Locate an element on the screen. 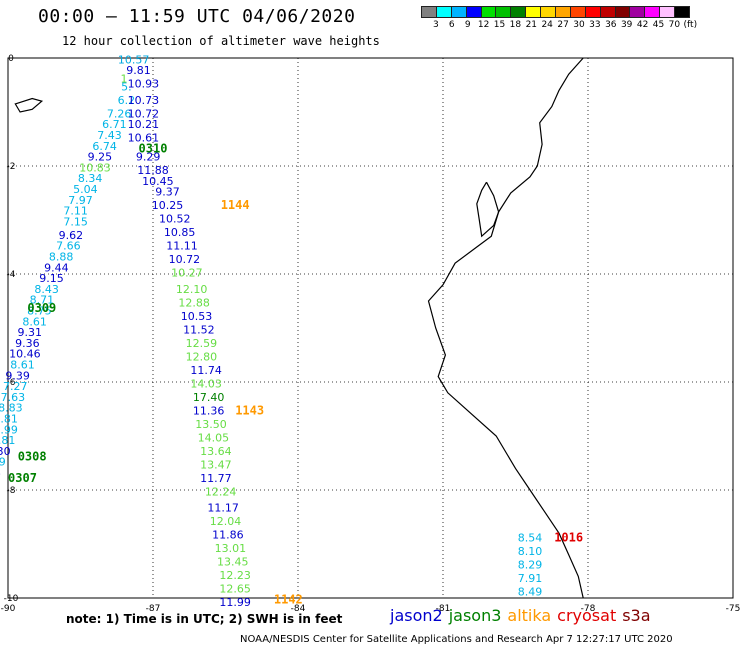 The image size is (740, 650). wave-height-label: 13.64 is located at coordinates (216, 451).